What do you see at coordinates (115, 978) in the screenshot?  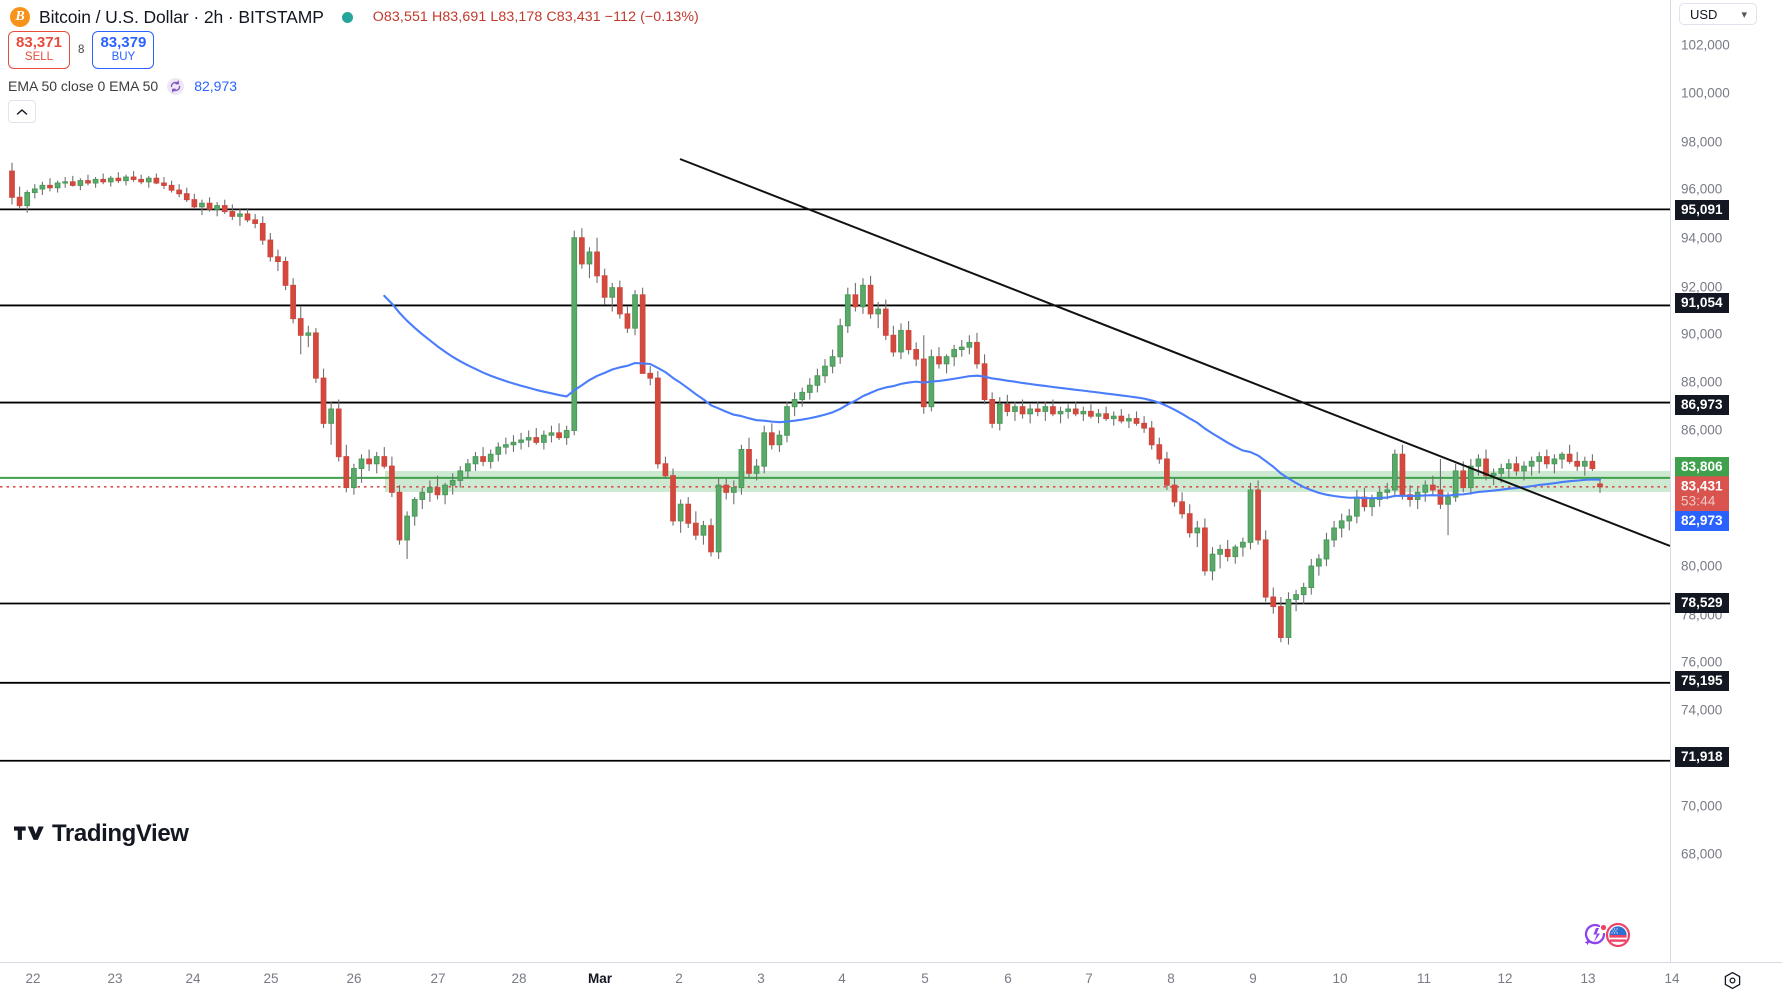 I see `time-tick: 23` at bounding box center [115, 978].